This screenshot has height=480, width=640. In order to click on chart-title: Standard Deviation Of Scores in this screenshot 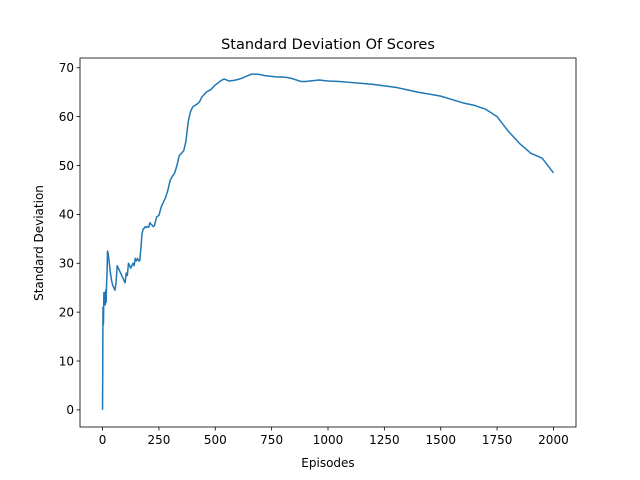, I will do `click(328, 45)`.